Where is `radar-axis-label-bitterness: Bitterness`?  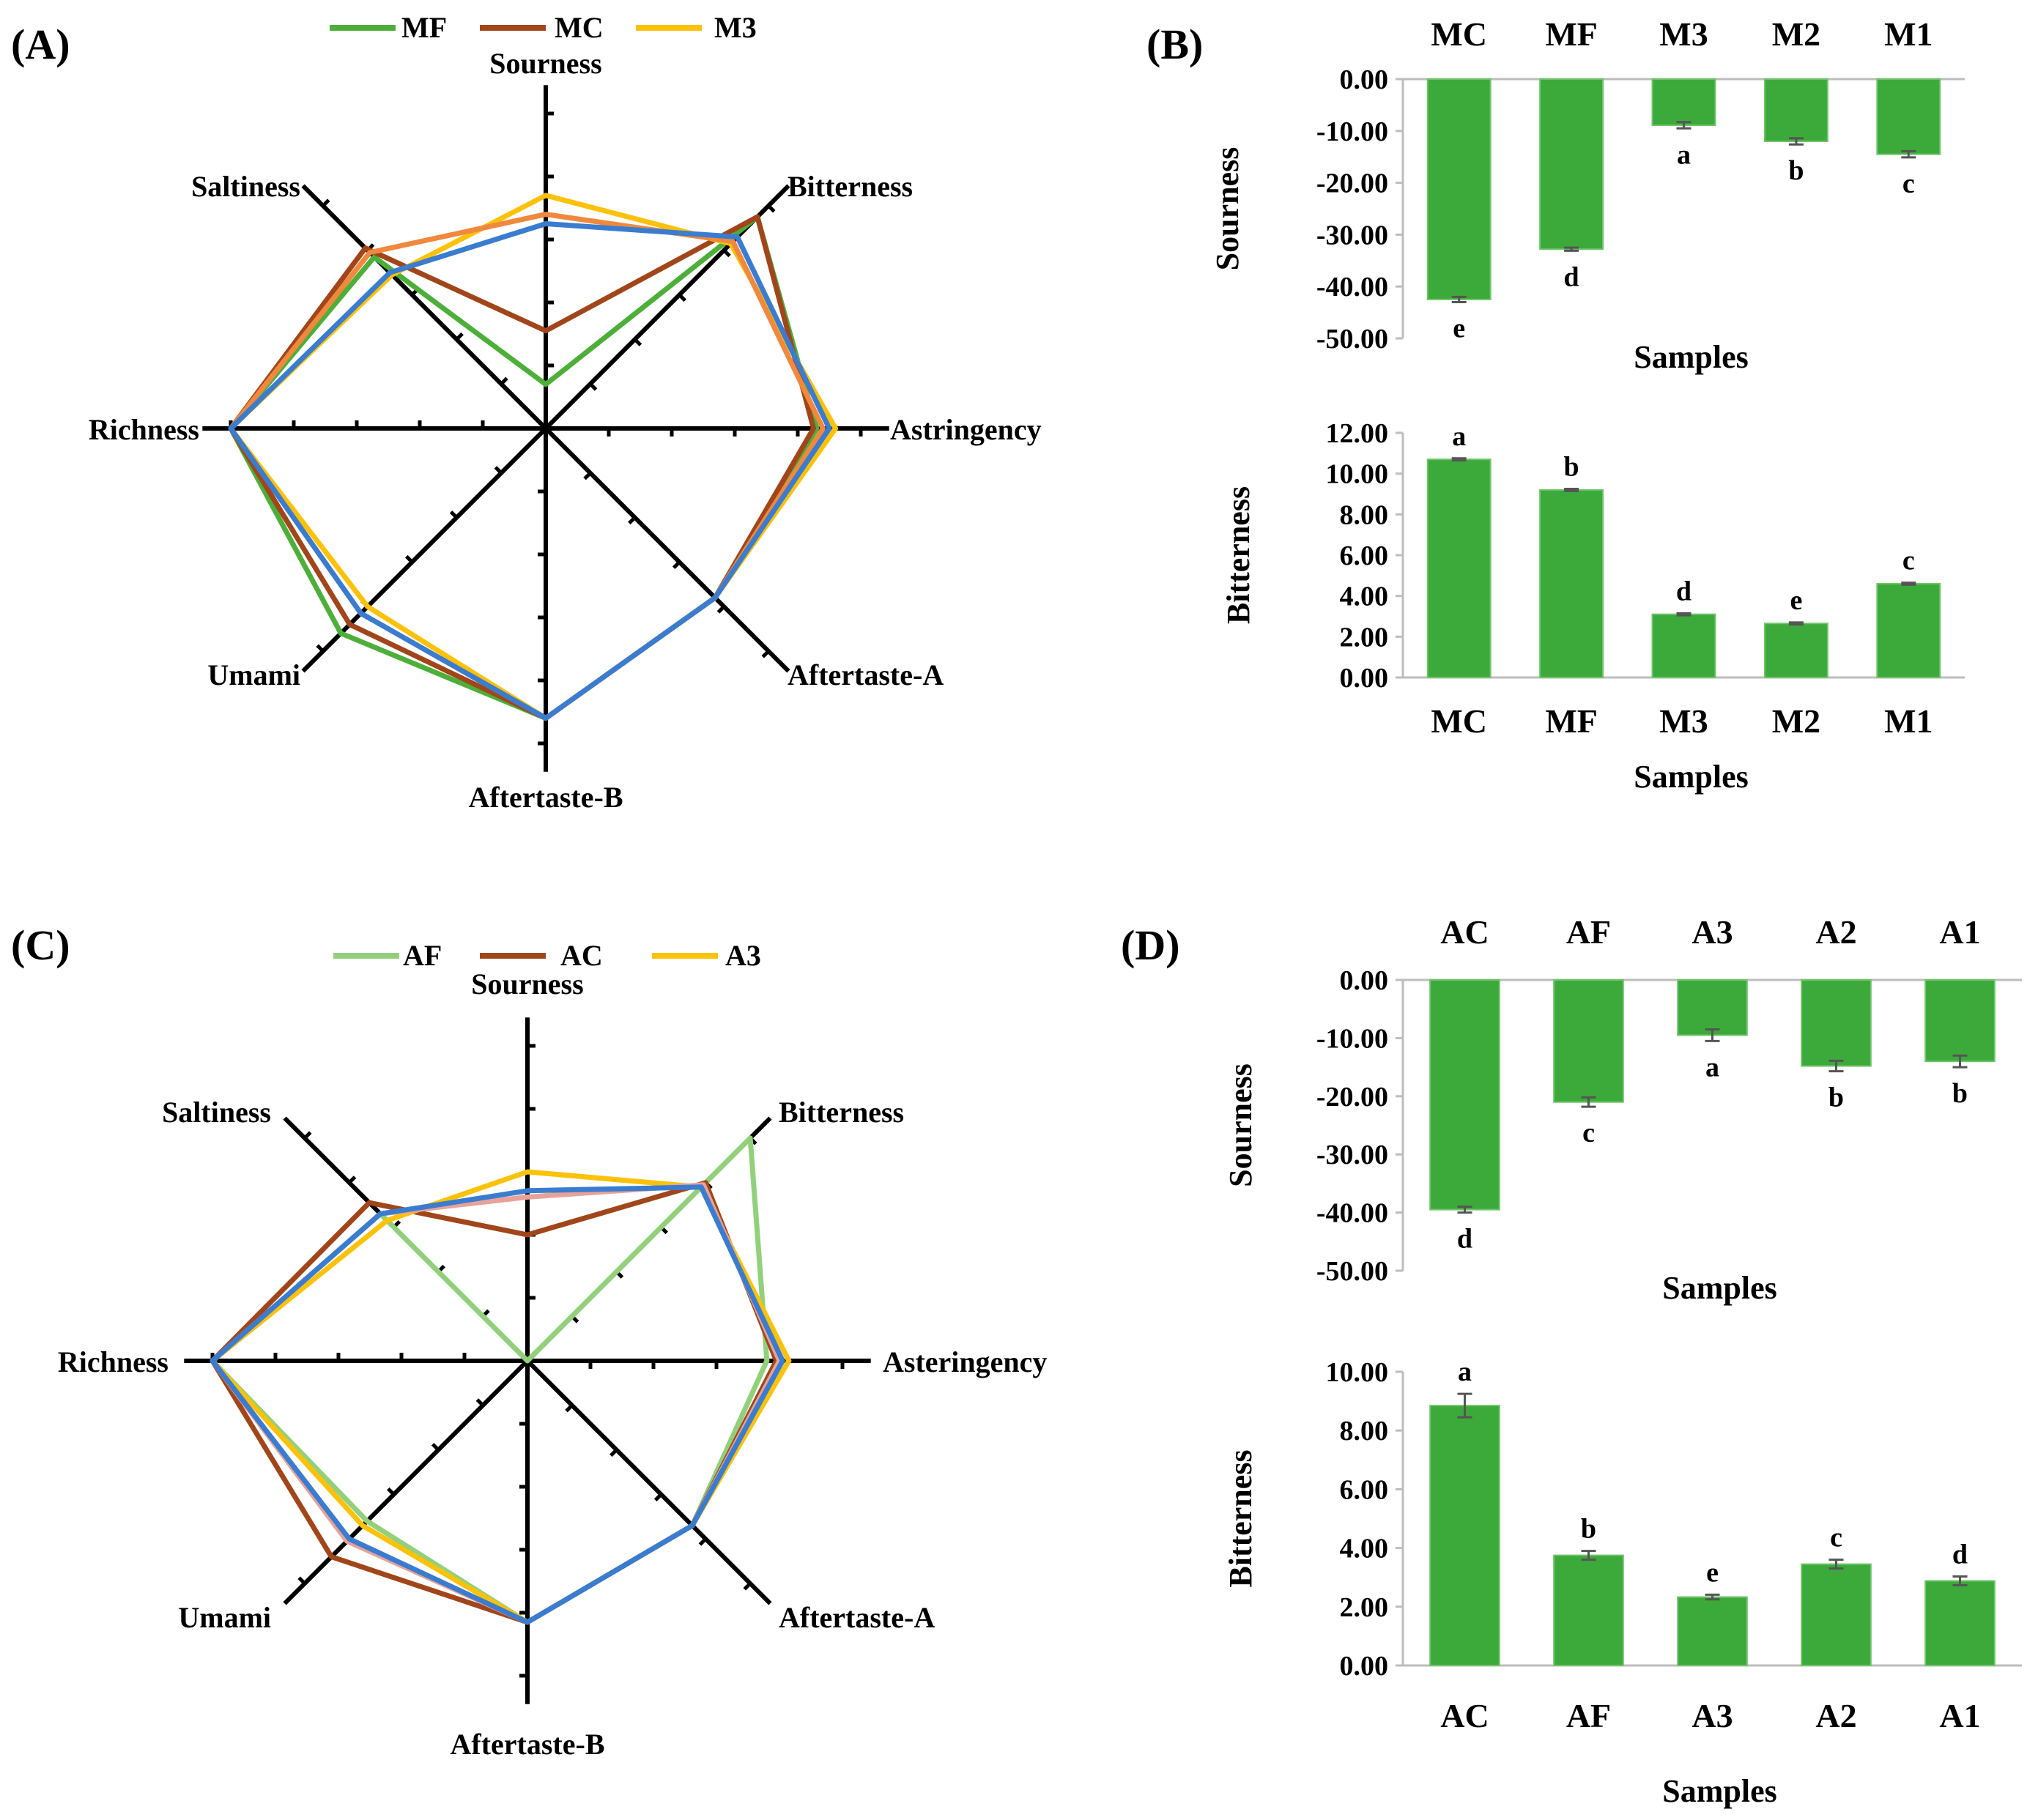 radar-axis-label-bitterness: Bitterness is located at coordinates (841, 1113).